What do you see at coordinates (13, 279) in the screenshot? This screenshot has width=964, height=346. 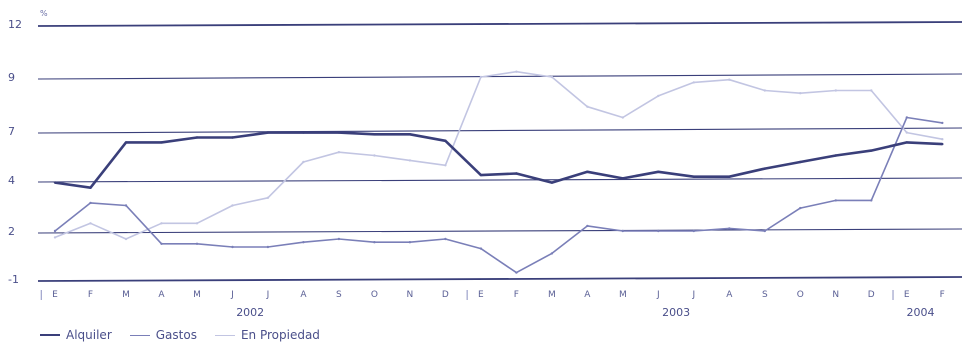 I see `y-tick-label: -1` at bounding box center [13, 279].